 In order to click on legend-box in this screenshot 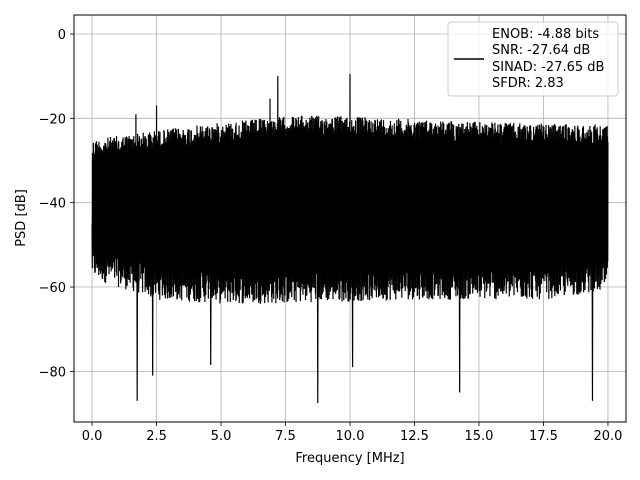, I will do `click(533, 59)`.